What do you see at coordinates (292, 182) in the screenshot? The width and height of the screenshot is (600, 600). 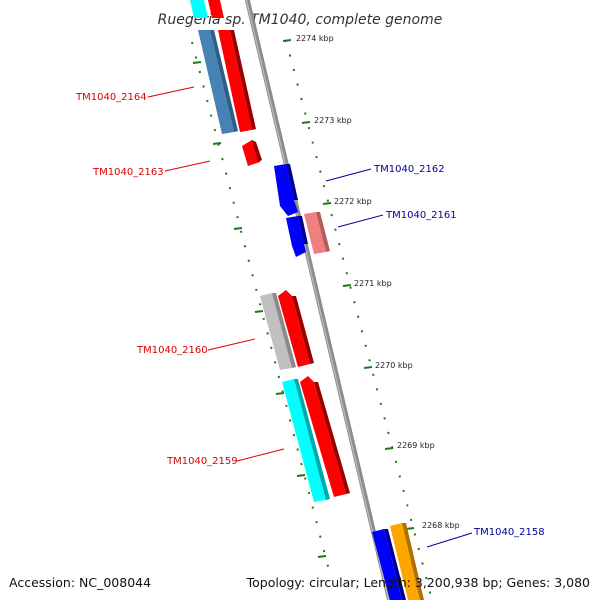 I see `reverse-gene-2162-shadow` at bounding box center [292, 182].